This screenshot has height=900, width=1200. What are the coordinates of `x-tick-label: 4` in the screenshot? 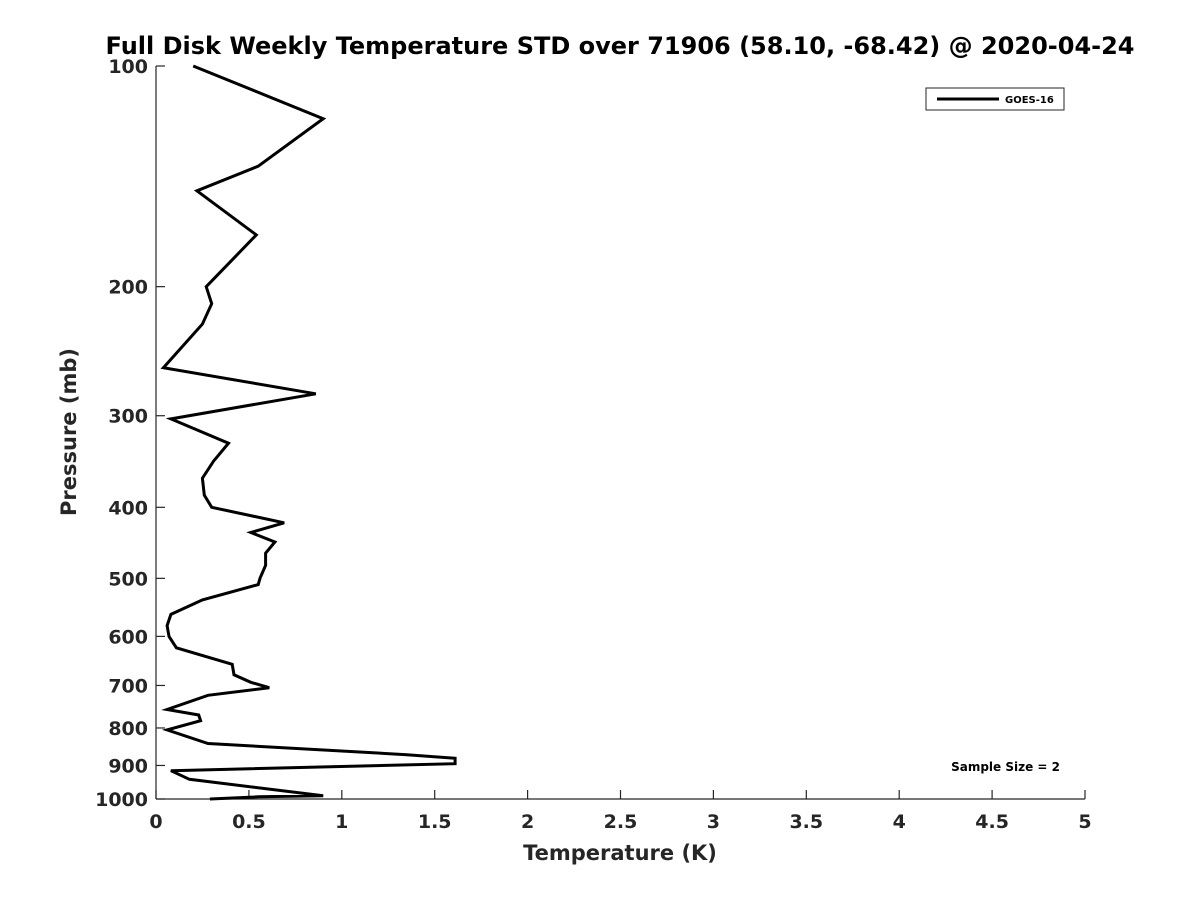 It's located at (899, 822).